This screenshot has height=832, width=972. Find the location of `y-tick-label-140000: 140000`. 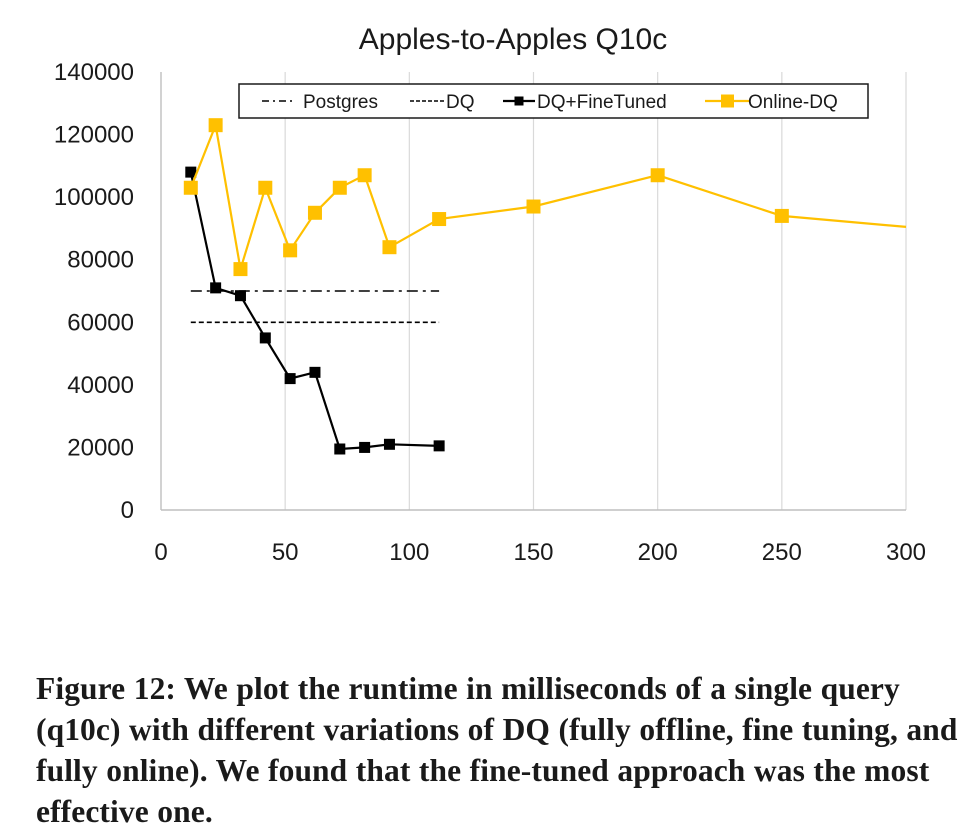

y-tick-label-140000: 140000 is located at coordinates (94, 72).